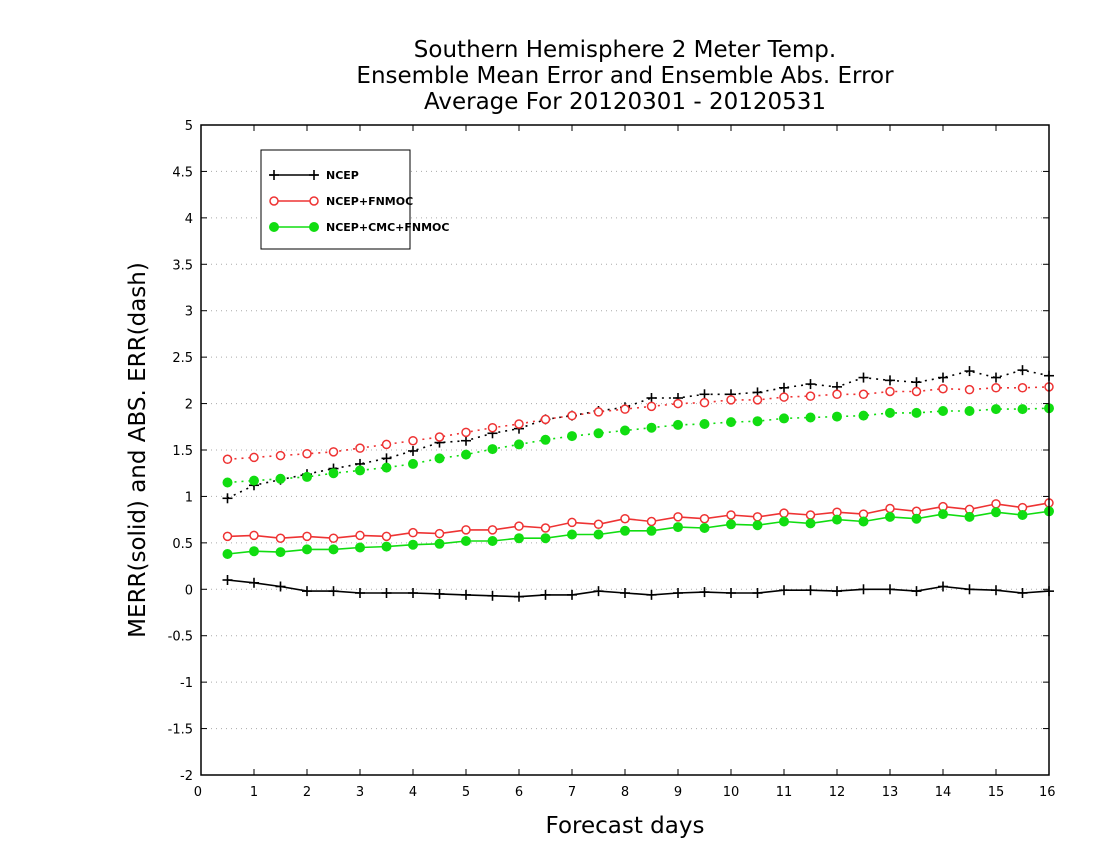 The height and width of the screenshot is (855, 1100). I want to click on x-tick-label: 9, so click(678, 792).